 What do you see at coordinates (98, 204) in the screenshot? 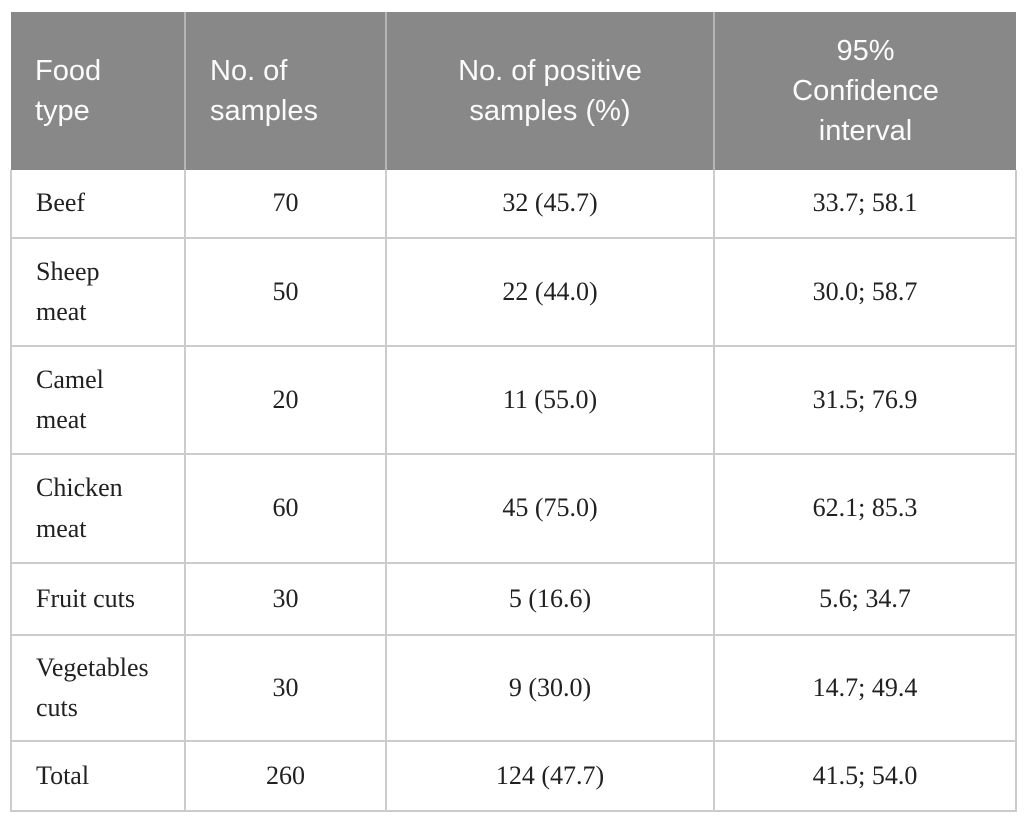
I see `cell-food-type: Beef` at bounding box center [98, 204].